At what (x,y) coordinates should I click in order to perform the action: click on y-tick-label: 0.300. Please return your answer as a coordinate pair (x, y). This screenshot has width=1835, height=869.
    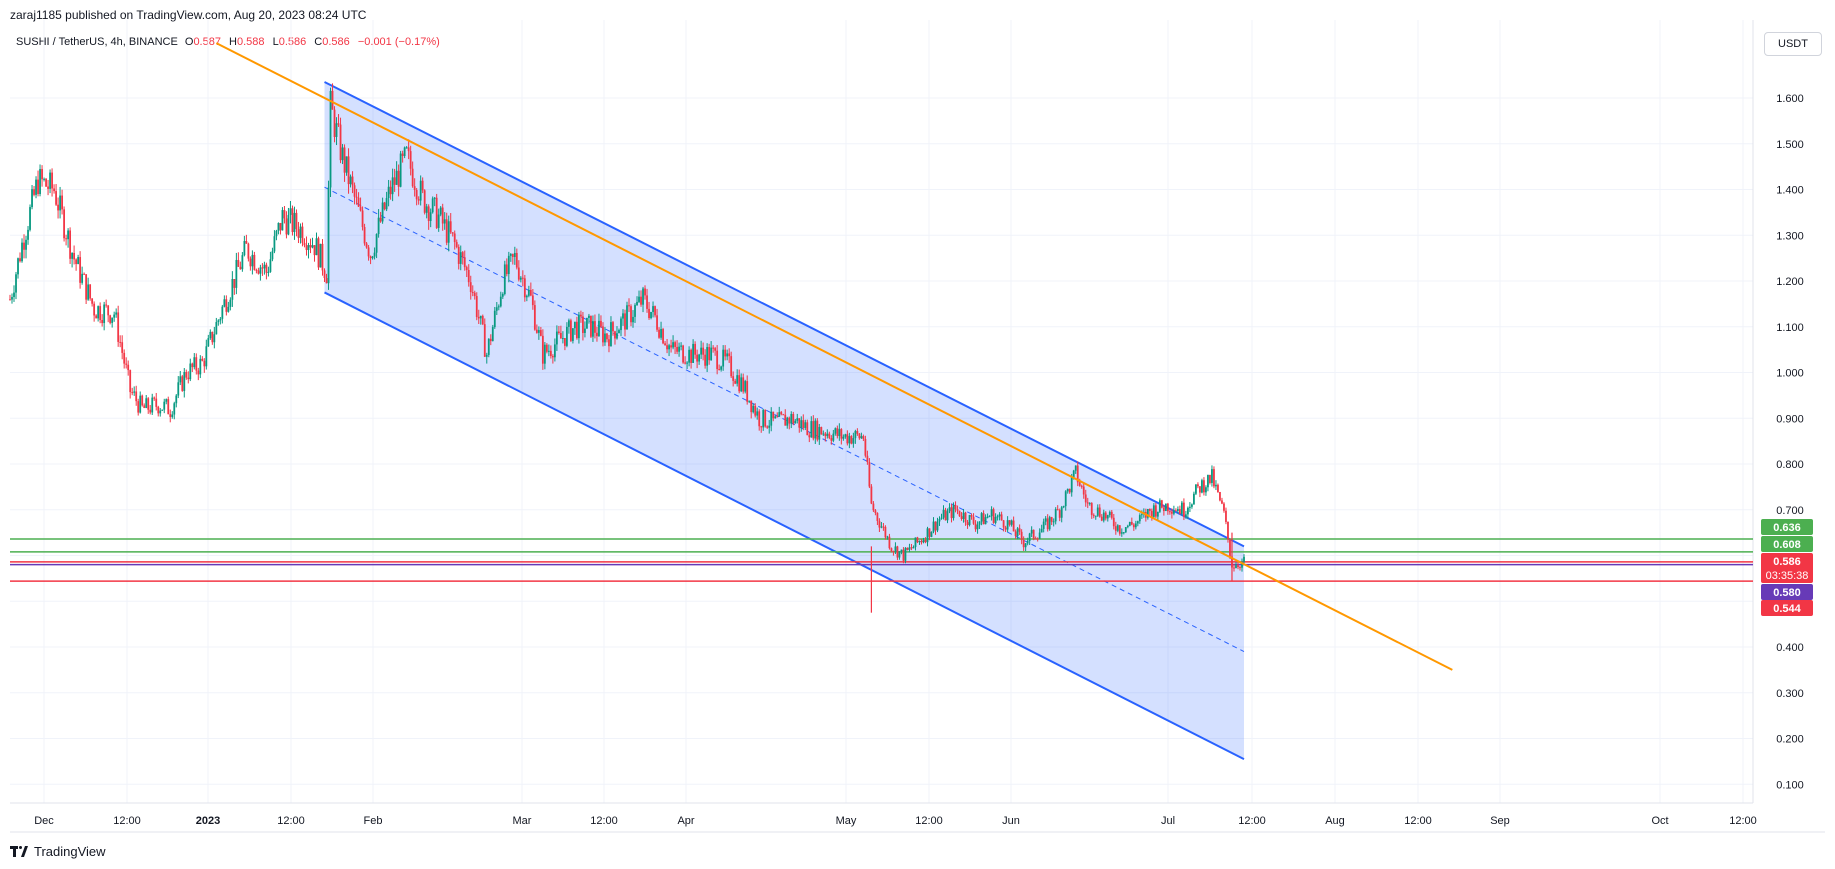
    Looking at the image, I should click on (1790, 694).